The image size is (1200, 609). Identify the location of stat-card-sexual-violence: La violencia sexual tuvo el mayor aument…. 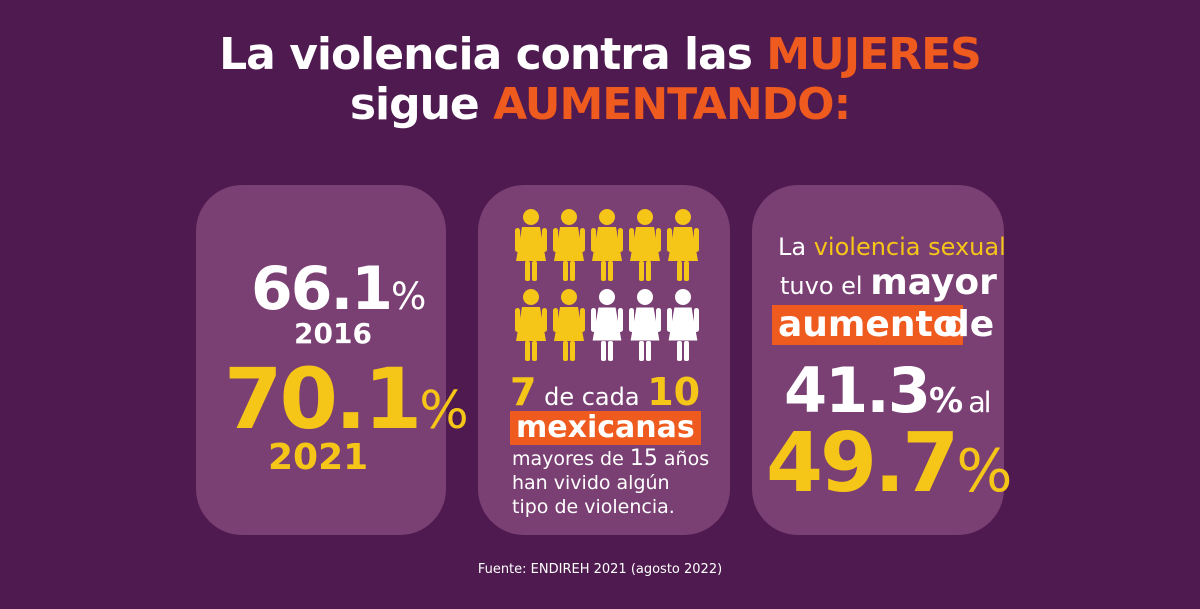
(882, 360).